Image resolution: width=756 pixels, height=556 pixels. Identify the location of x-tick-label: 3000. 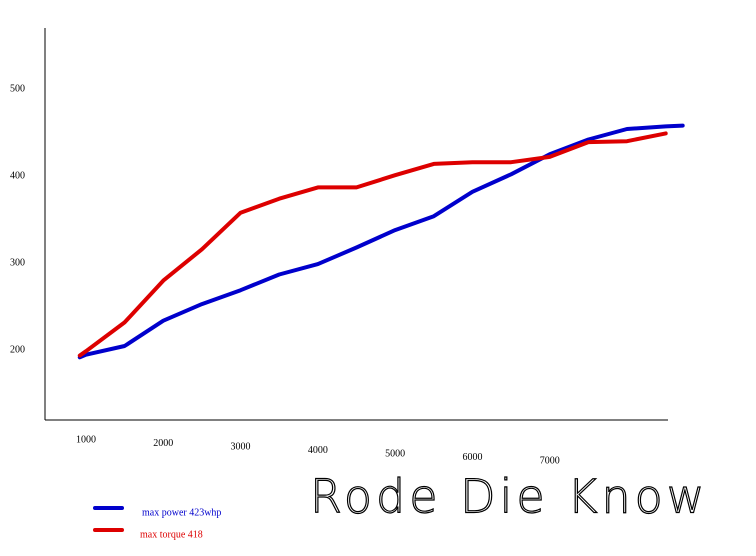
(241, 446).